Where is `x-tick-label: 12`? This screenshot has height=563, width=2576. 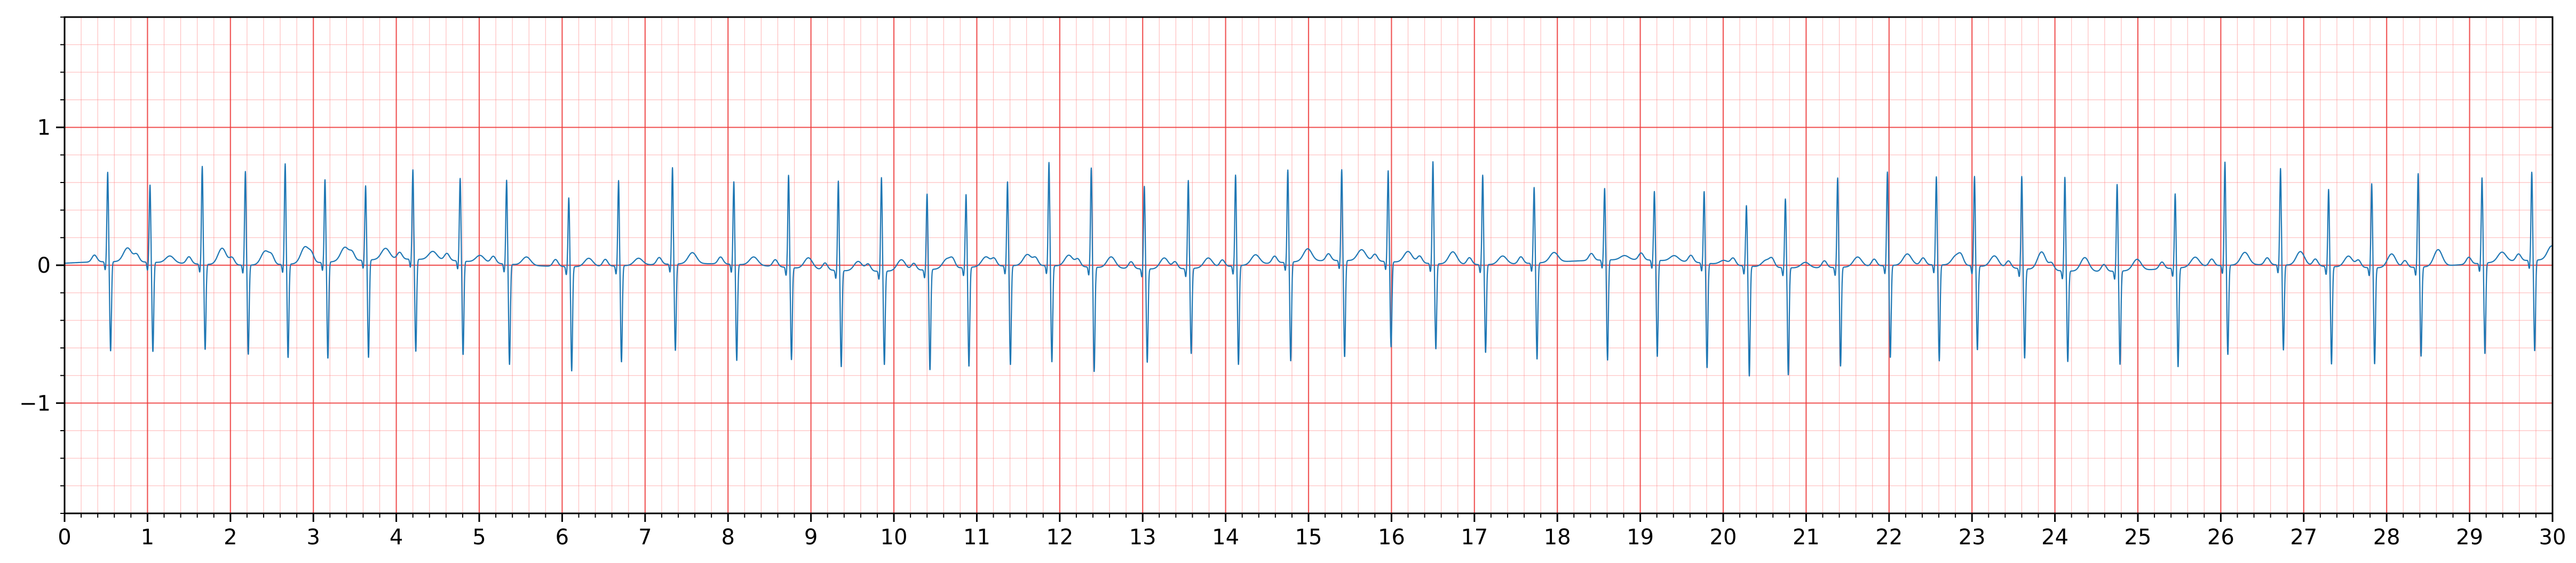 x-tick-label: 12 is located at coordinates (1059, 537).